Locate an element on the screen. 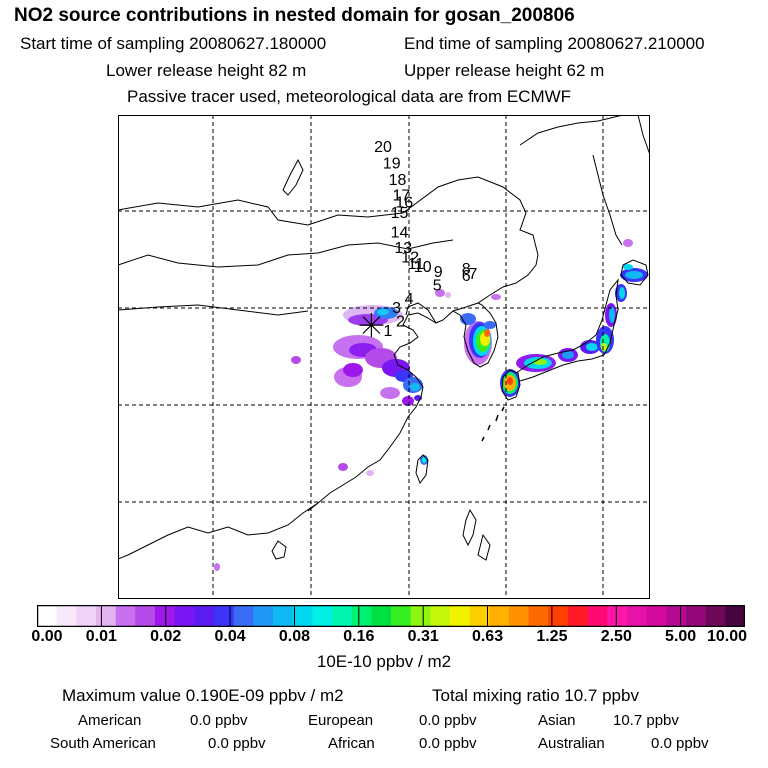 This screenshot has width=768, height=768. colorbar-tick-label: 5.00 is located at coordinates (681, 636).